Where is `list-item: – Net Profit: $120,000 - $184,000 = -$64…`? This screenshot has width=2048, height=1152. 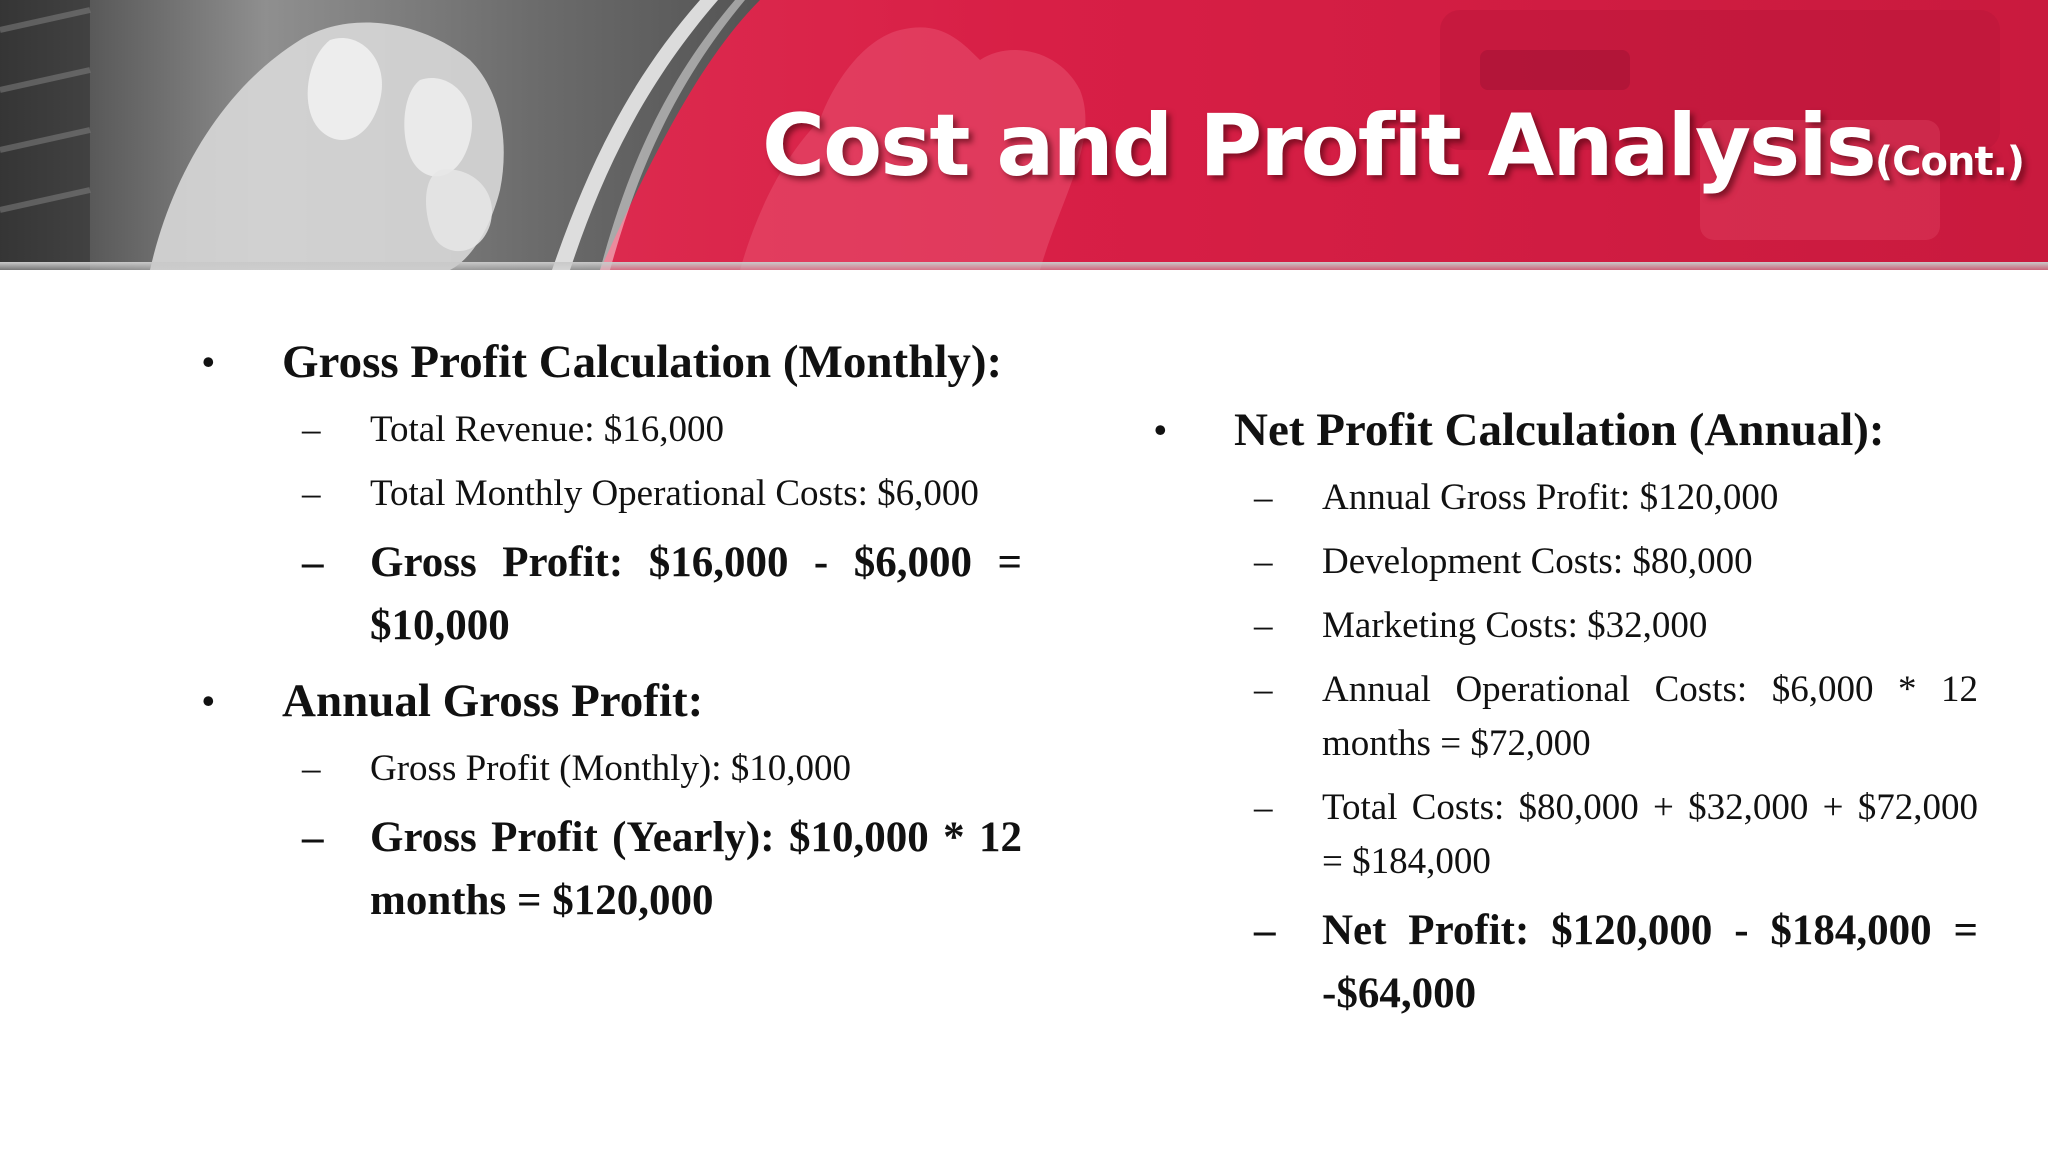
list-item: – Net Profit: $120,000 - $184,000 = -$64… is located at coordinates (1564, 962).